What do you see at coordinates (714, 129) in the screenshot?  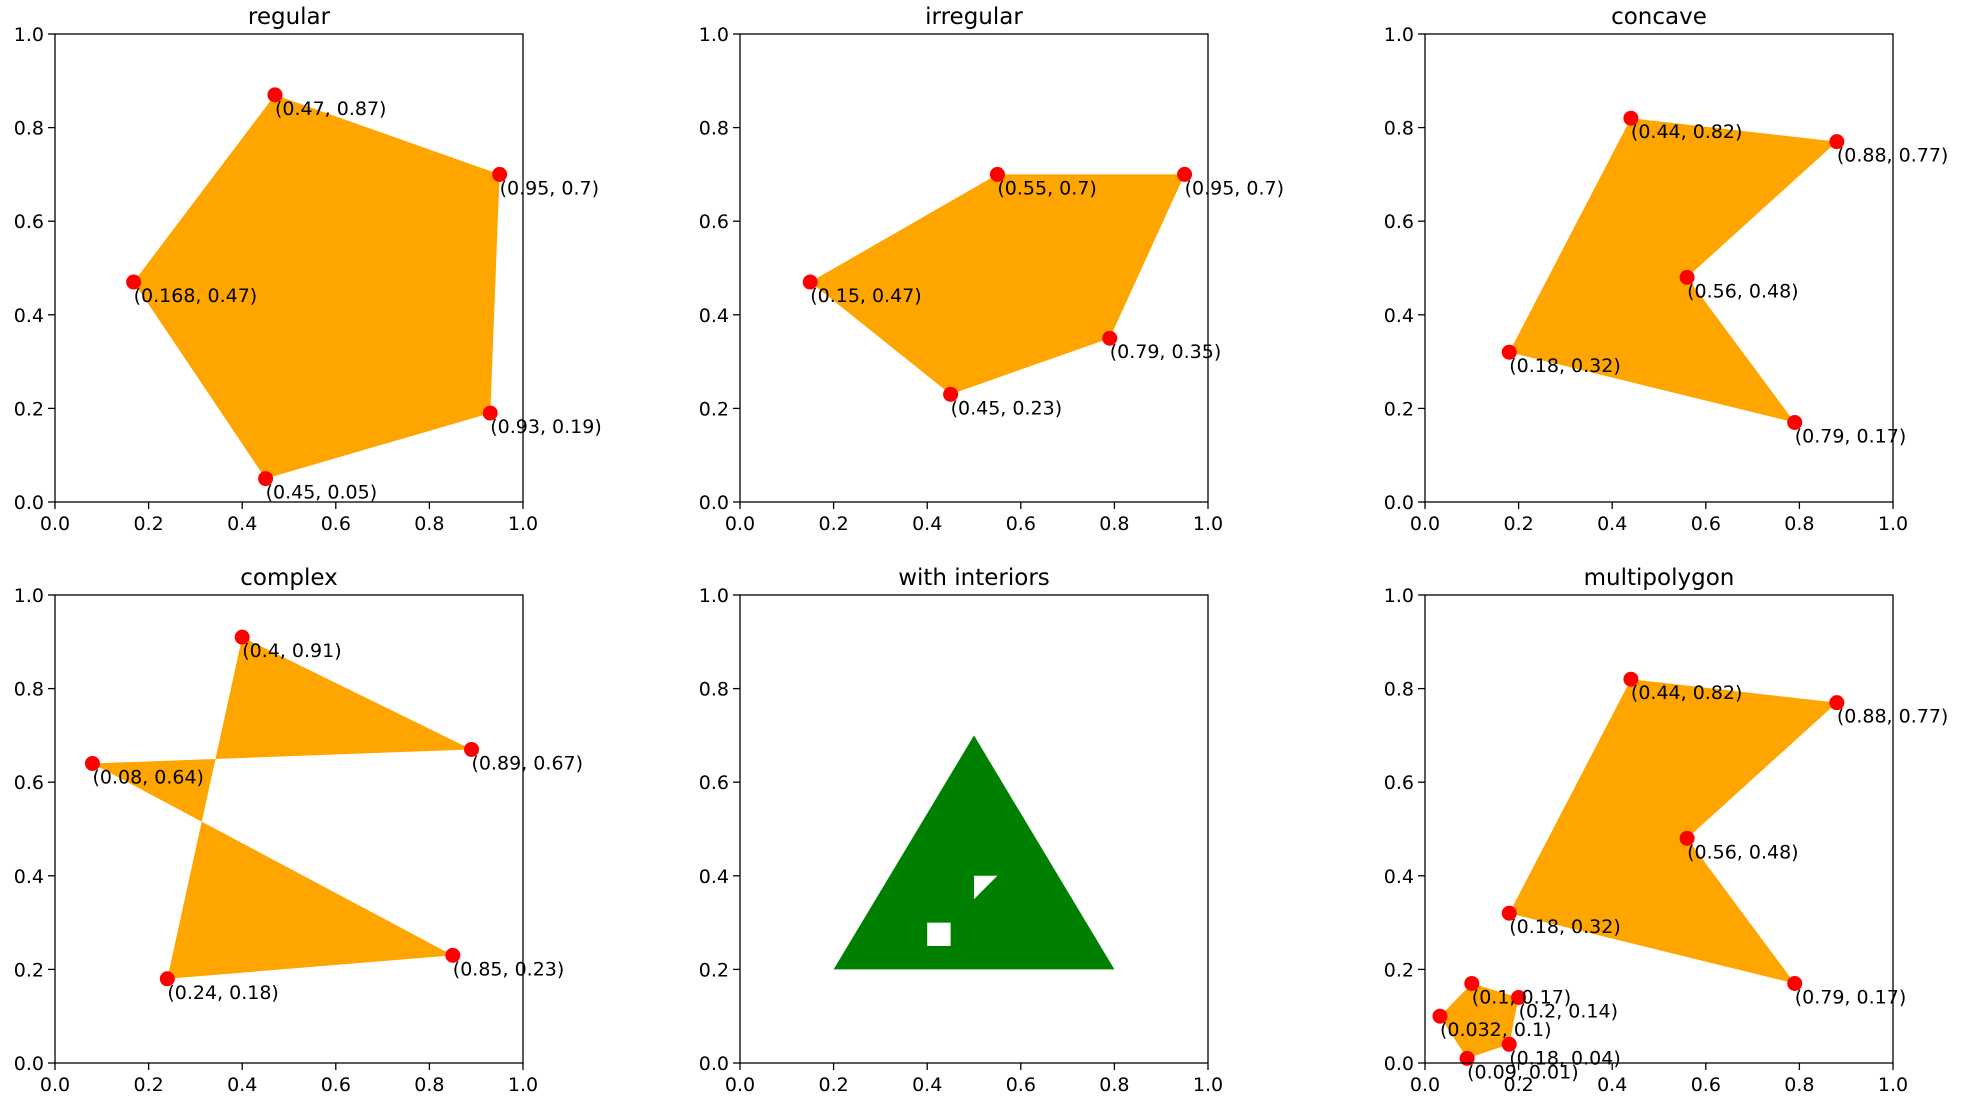 I see `y-tick-label: 0.8` at bounding box center [714, 129].